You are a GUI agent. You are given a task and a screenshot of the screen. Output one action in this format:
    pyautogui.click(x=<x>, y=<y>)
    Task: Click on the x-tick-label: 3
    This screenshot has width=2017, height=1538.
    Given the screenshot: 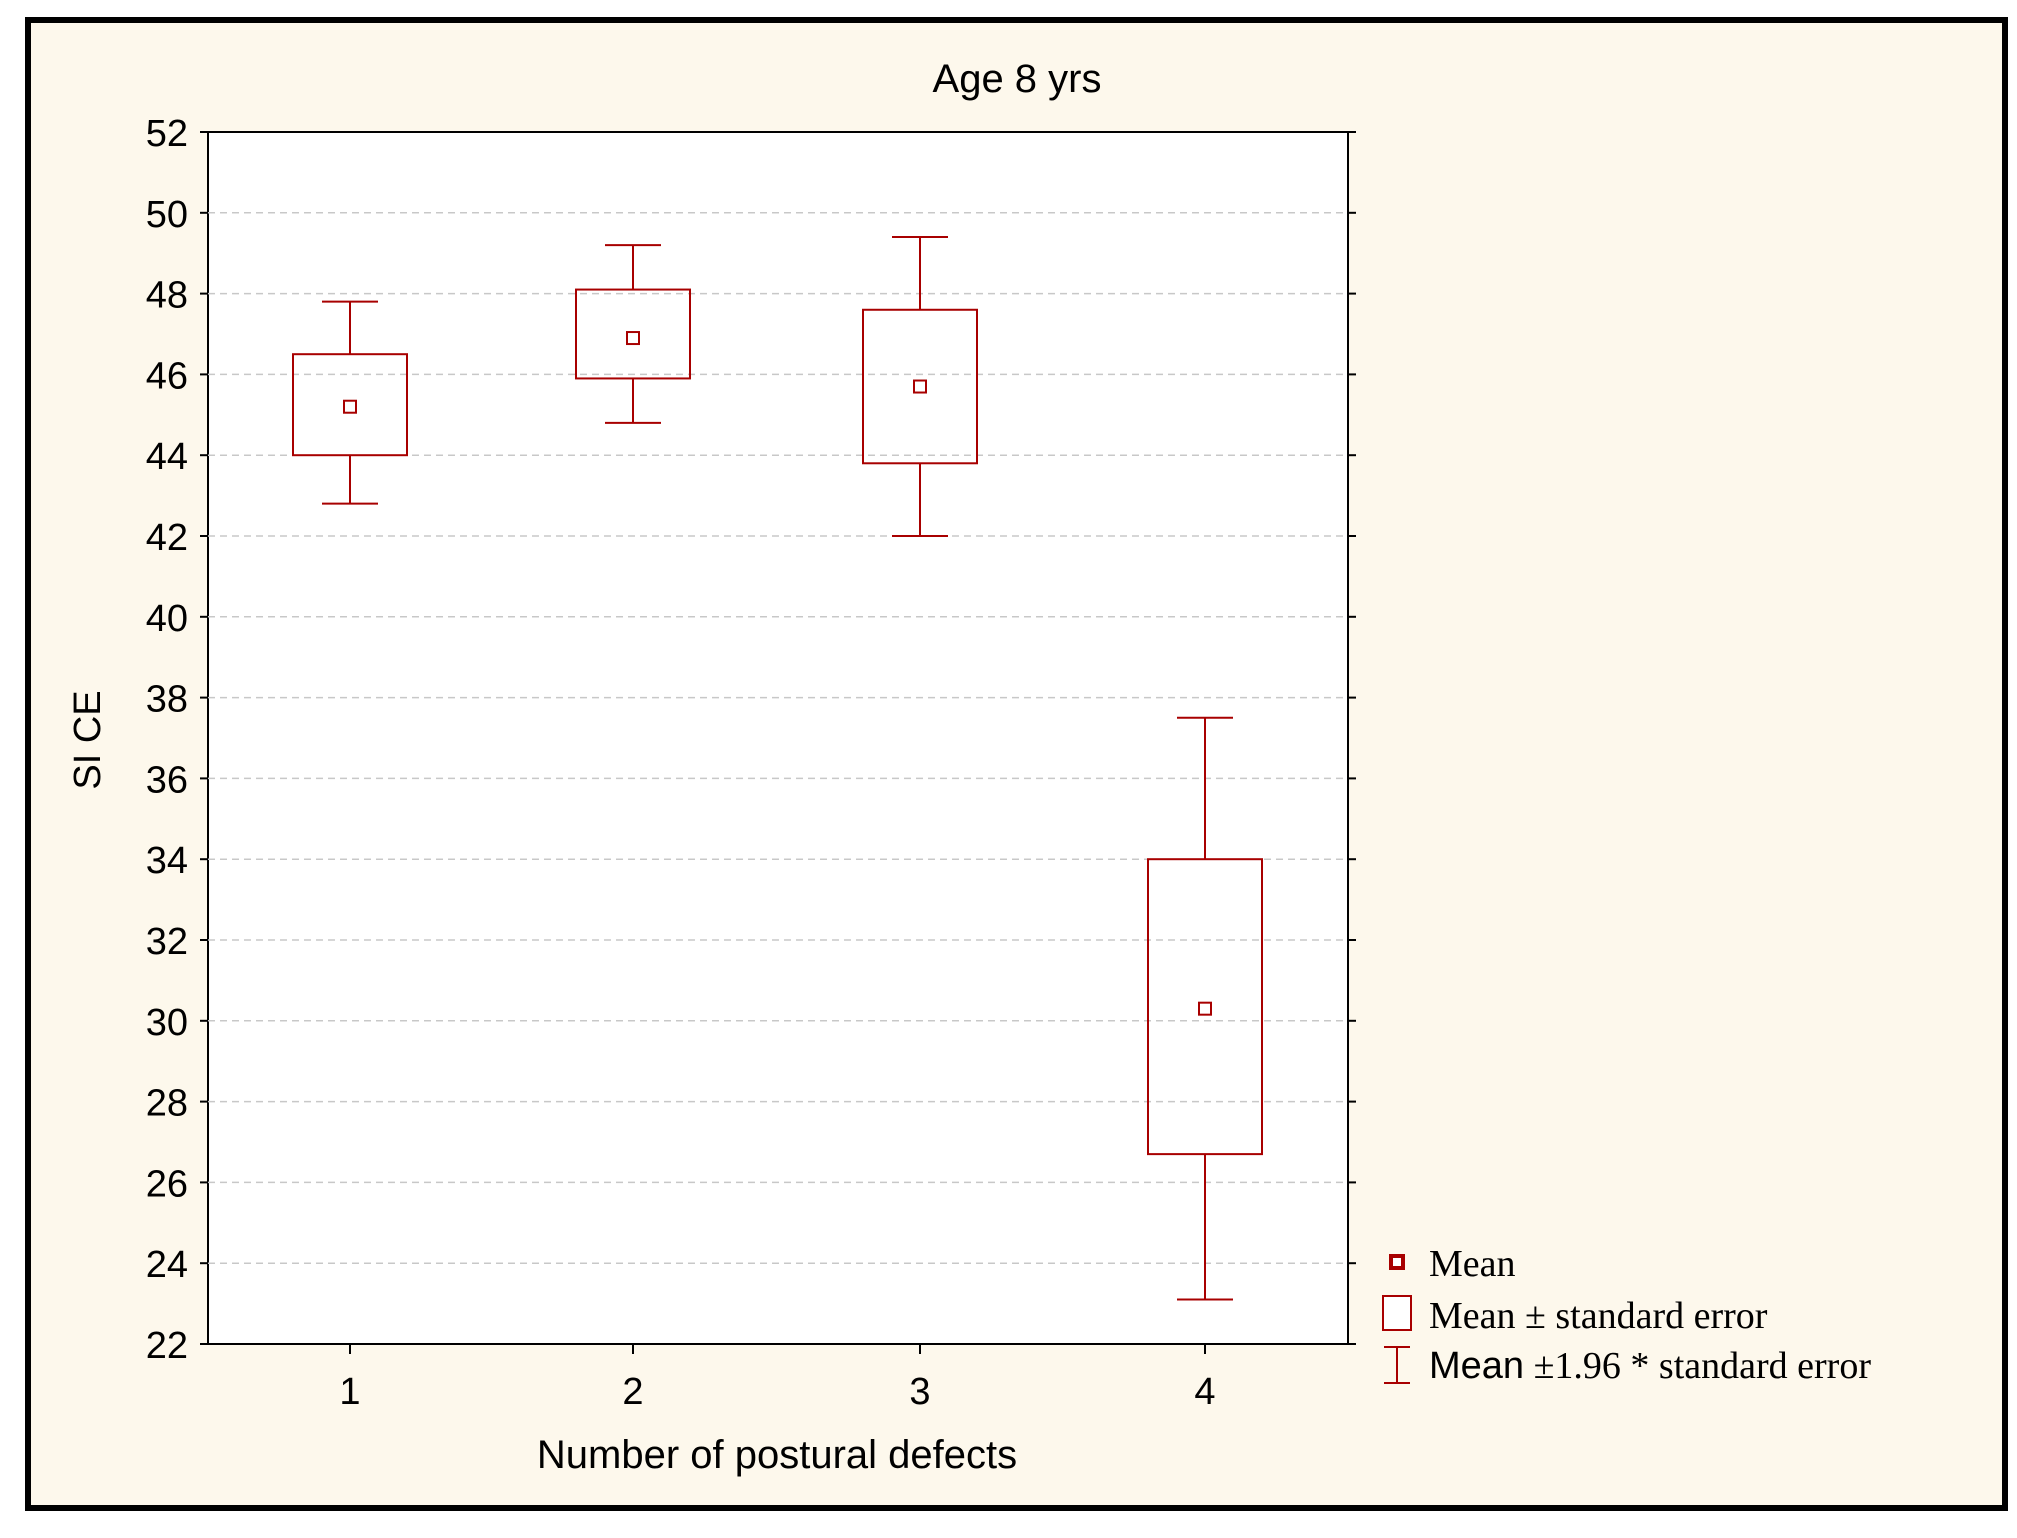 What is the action you would take?
    pyautogui.click(x=919, y=1392)
    